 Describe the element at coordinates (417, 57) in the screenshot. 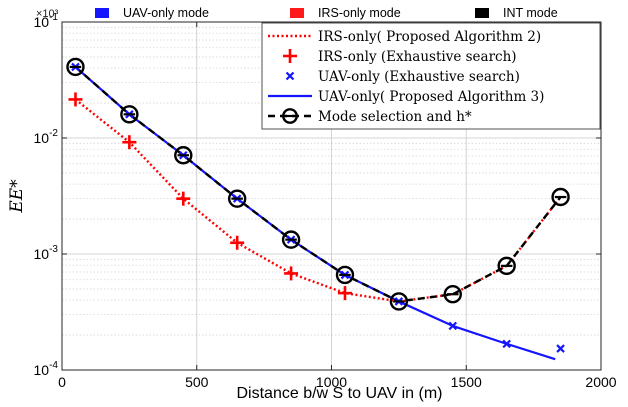

I see `legend-entry-label: IRS-only (Exhaustive search)` at that location.